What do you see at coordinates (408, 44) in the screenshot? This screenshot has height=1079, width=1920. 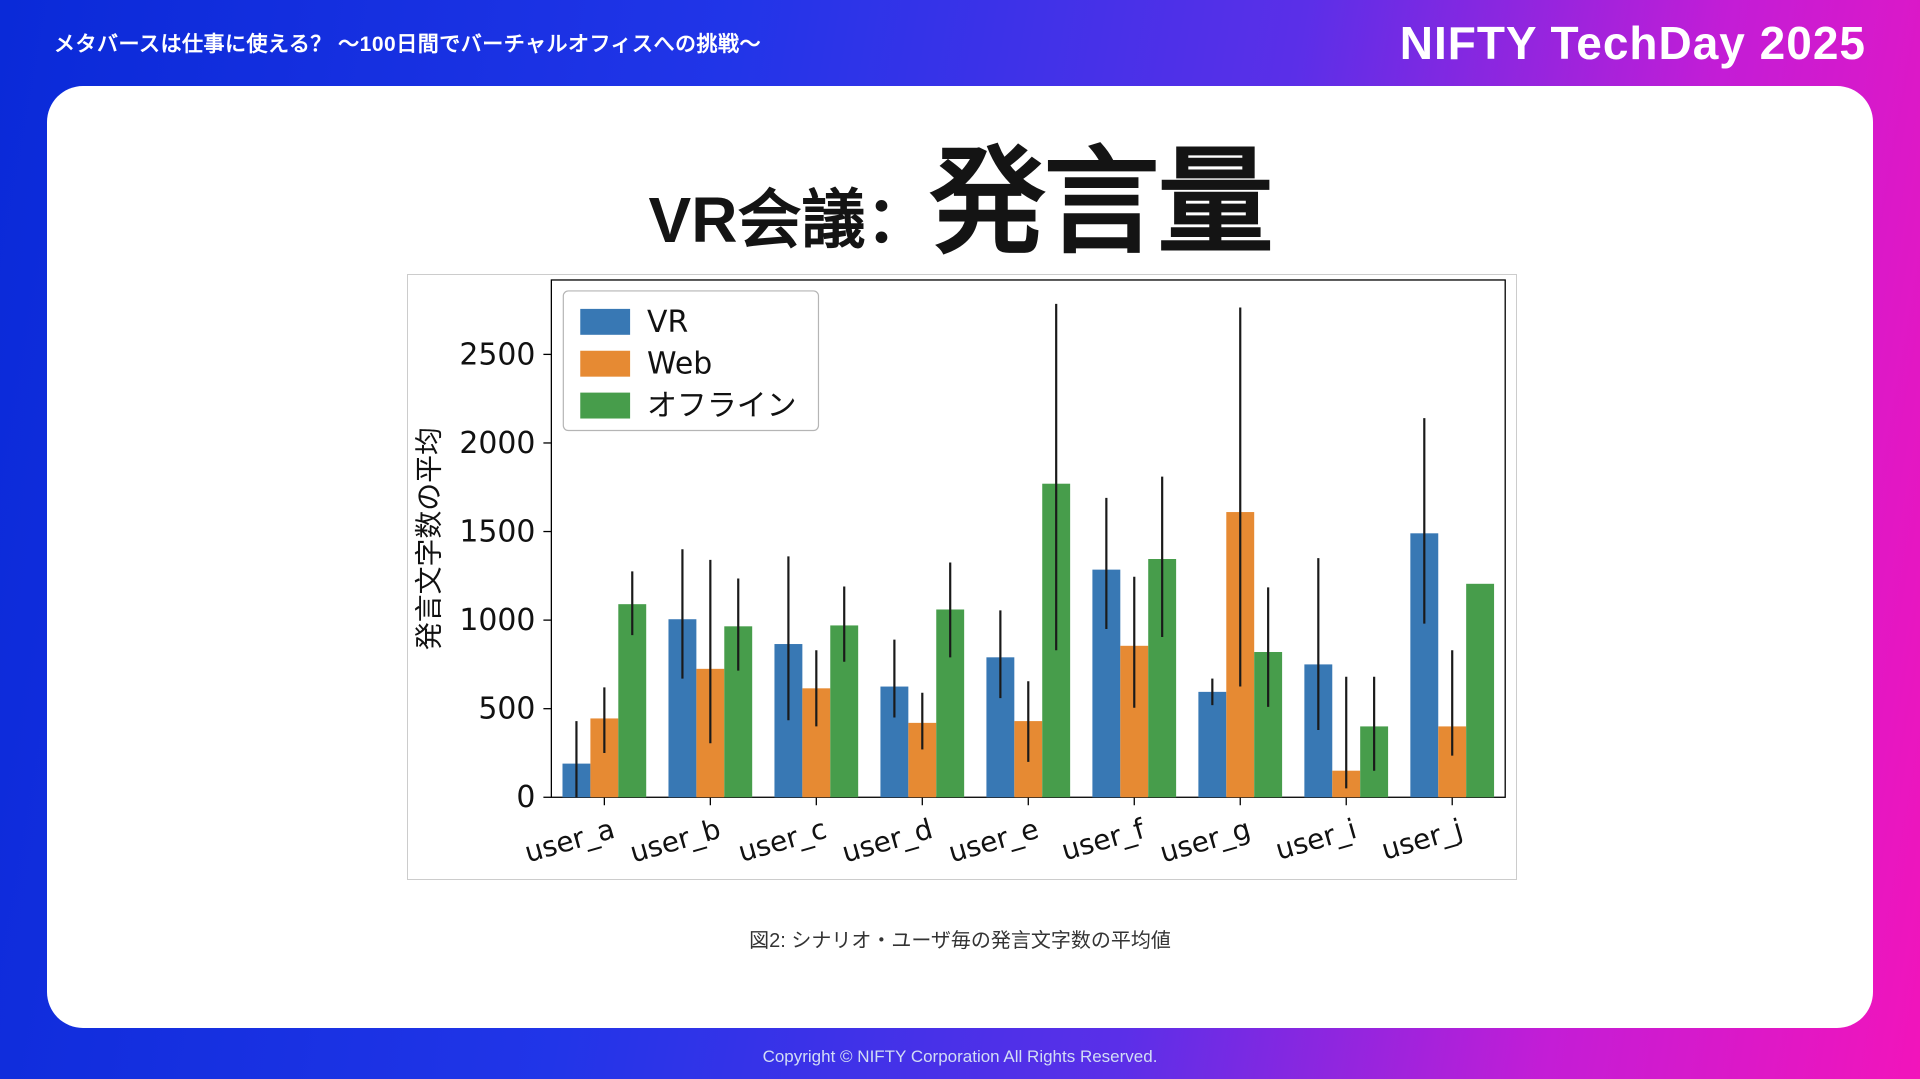 I see `presentation-subtitle: メタバースは仕事に使える？ 〜100日間でバーチャルオフィスへの挑戦〜` at bounding box center [408, 44].